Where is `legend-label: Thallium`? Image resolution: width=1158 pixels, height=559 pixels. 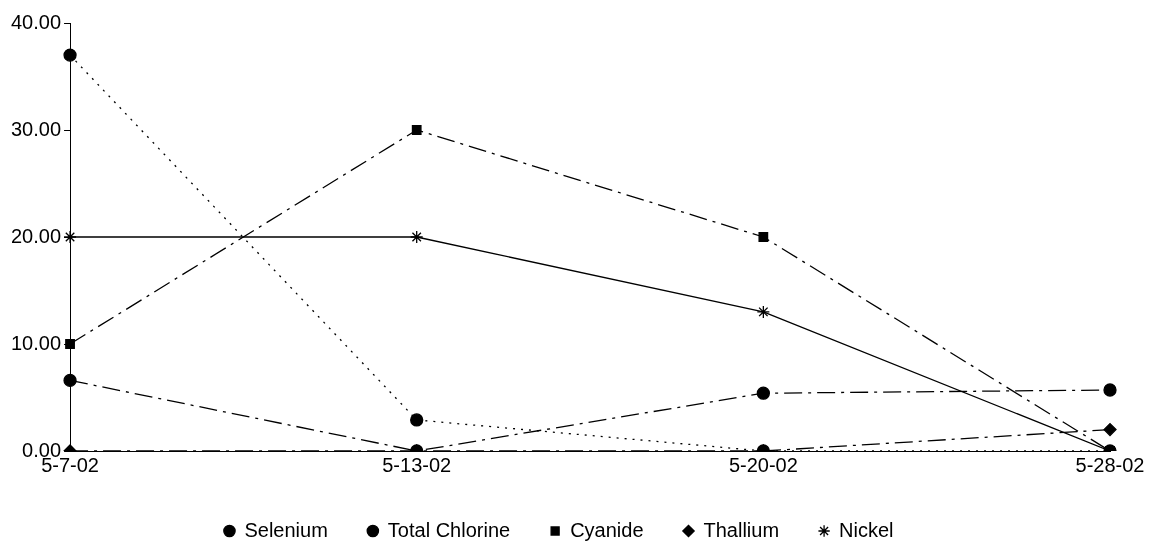 legend-label: Thallium is located at coordinates (741, 529).